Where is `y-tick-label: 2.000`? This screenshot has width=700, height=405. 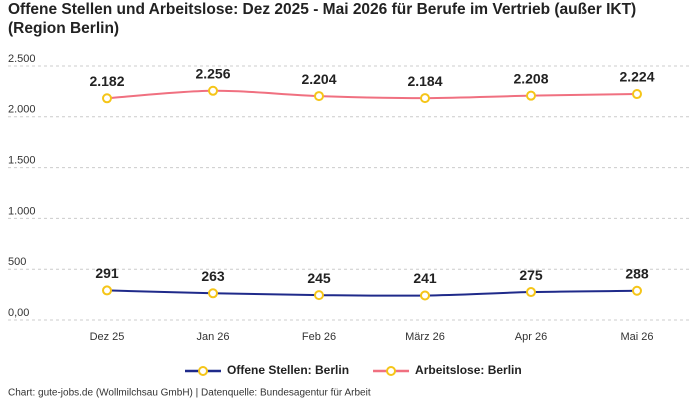 y-tick-label: 2.000 is located at coordinates (22, 110).